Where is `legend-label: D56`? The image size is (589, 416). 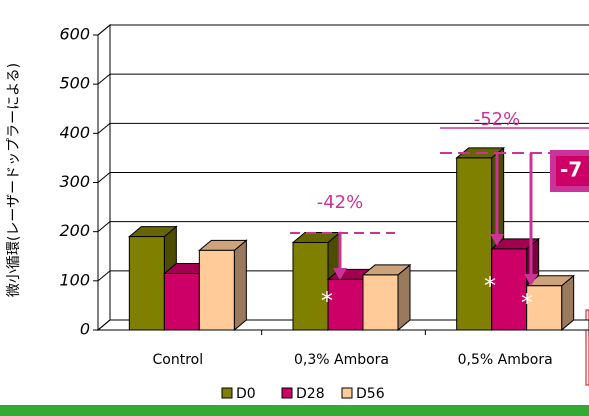 legend-label: D56 is located at coordinates (370, 394).